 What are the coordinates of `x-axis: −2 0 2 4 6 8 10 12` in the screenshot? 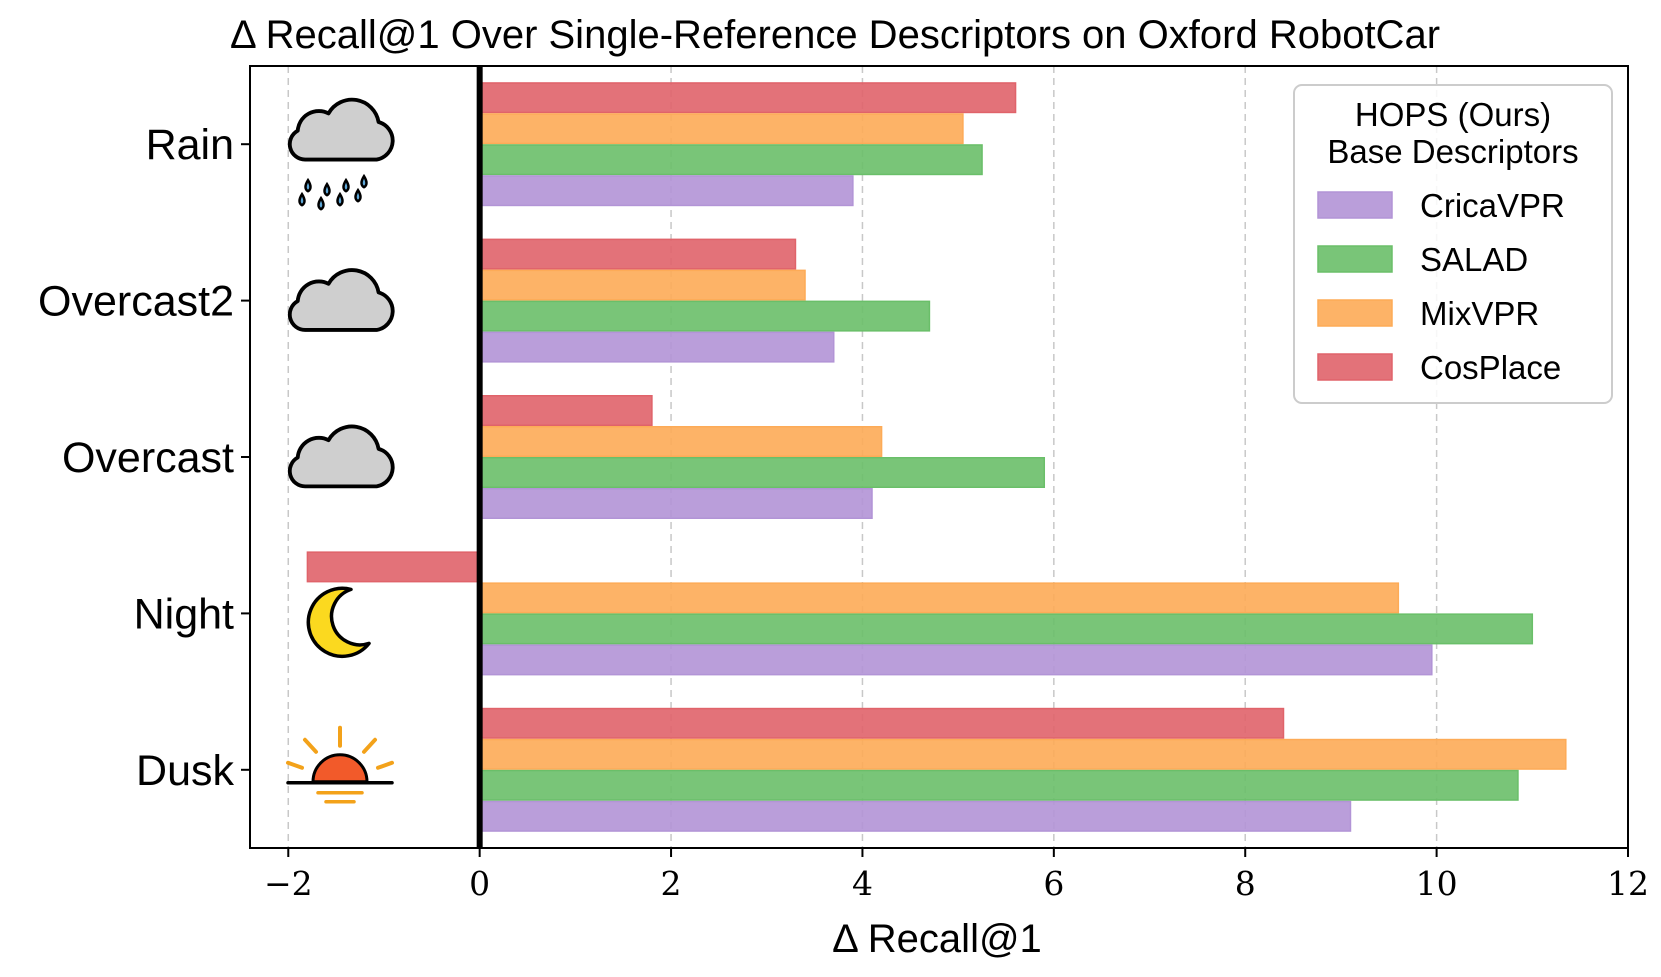 It's located at (956, 875).